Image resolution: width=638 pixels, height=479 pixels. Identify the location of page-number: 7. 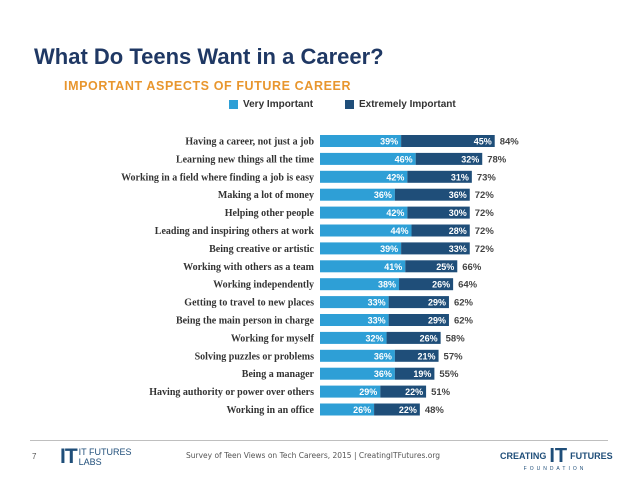
(34, 456).